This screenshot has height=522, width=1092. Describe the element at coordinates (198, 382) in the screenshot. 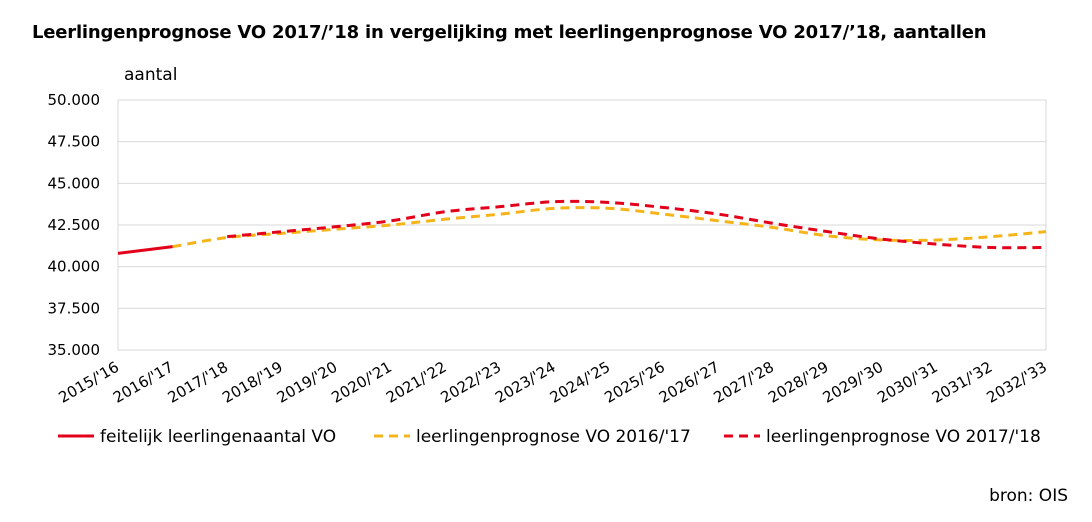

I see `x-tick-label: 2017/'18` at that location.